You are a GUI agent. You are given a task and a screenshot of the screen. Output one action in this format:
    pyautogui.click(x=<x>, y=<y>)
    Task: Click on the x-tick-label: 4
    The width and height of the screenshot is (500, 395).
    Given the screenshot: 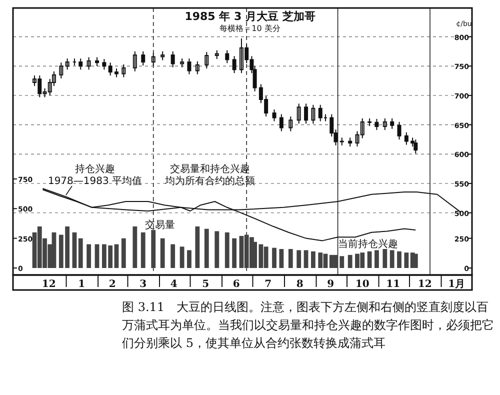 What is the action you would take?
    pyautogui.click(x=174, y=284)
    